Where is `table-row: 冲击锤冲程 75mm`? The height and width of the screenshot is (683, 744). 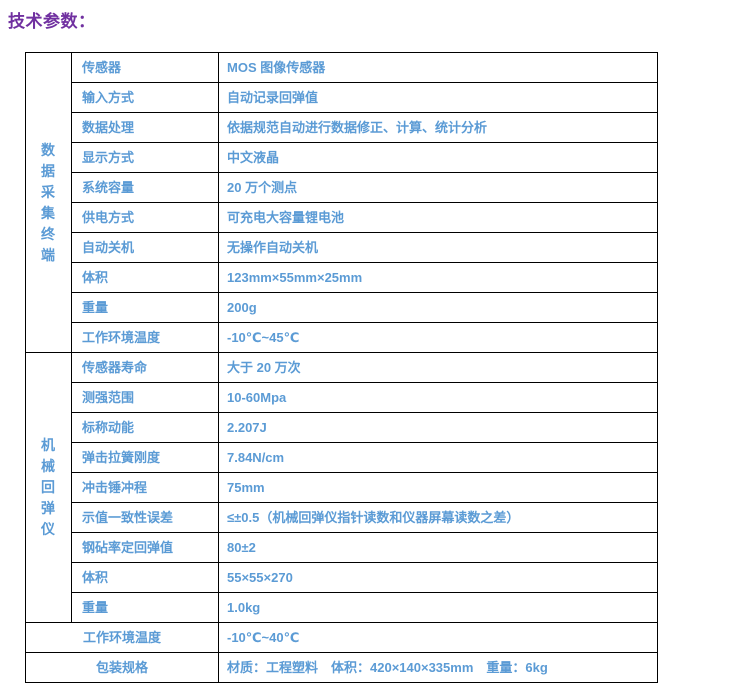
table-row: 冲击锤冲程 75mm is located at coordinates (342, 487).